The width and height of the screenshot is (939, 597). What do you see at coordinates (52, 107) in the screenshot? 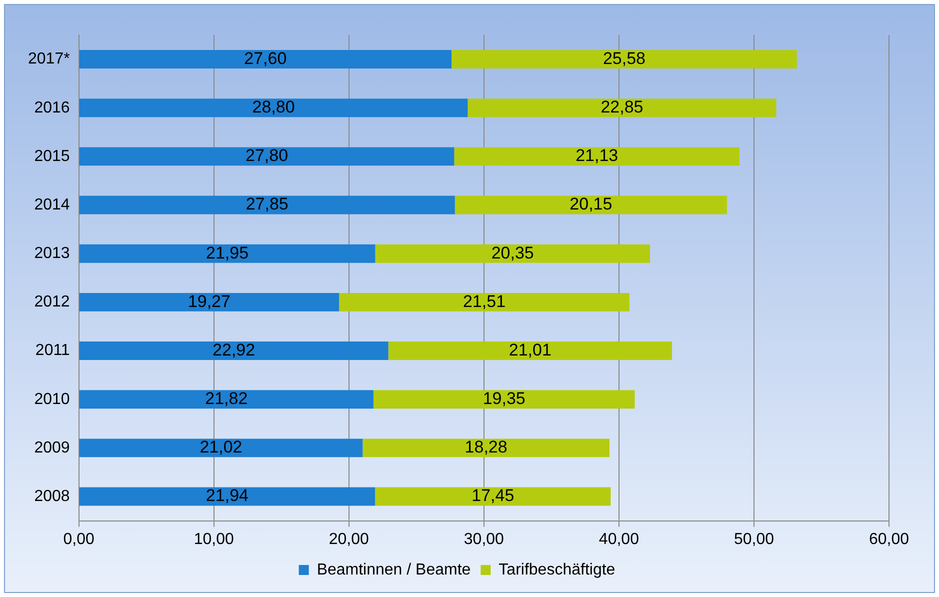
I see `y-tick-label: 2016` at bounding box center [52, 107].